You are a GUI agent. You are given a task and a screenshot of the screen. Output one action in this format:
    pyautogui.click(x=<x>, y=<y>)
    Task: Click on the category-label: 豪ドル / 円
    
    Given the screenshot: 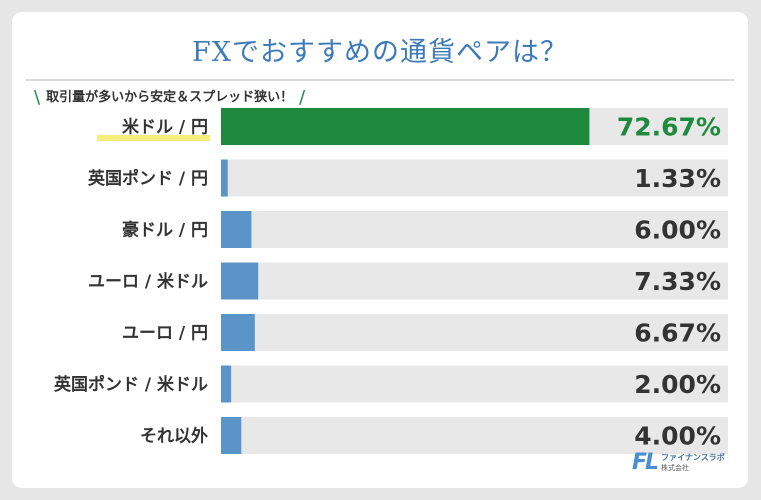 What is the action you would take?
    pyautogui.click(x=165, y=230)
    